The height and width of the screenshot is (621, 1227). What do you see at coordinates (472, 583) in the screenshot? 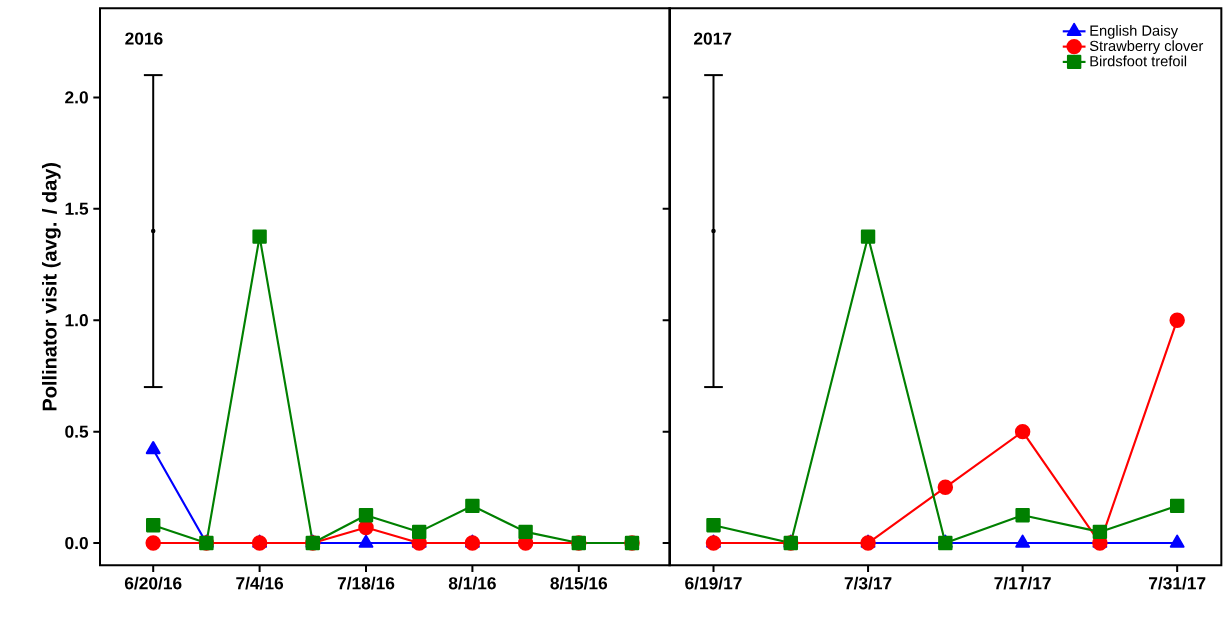
I see `x-tick-label: 8/1/16` at bounding box center [472, 583].